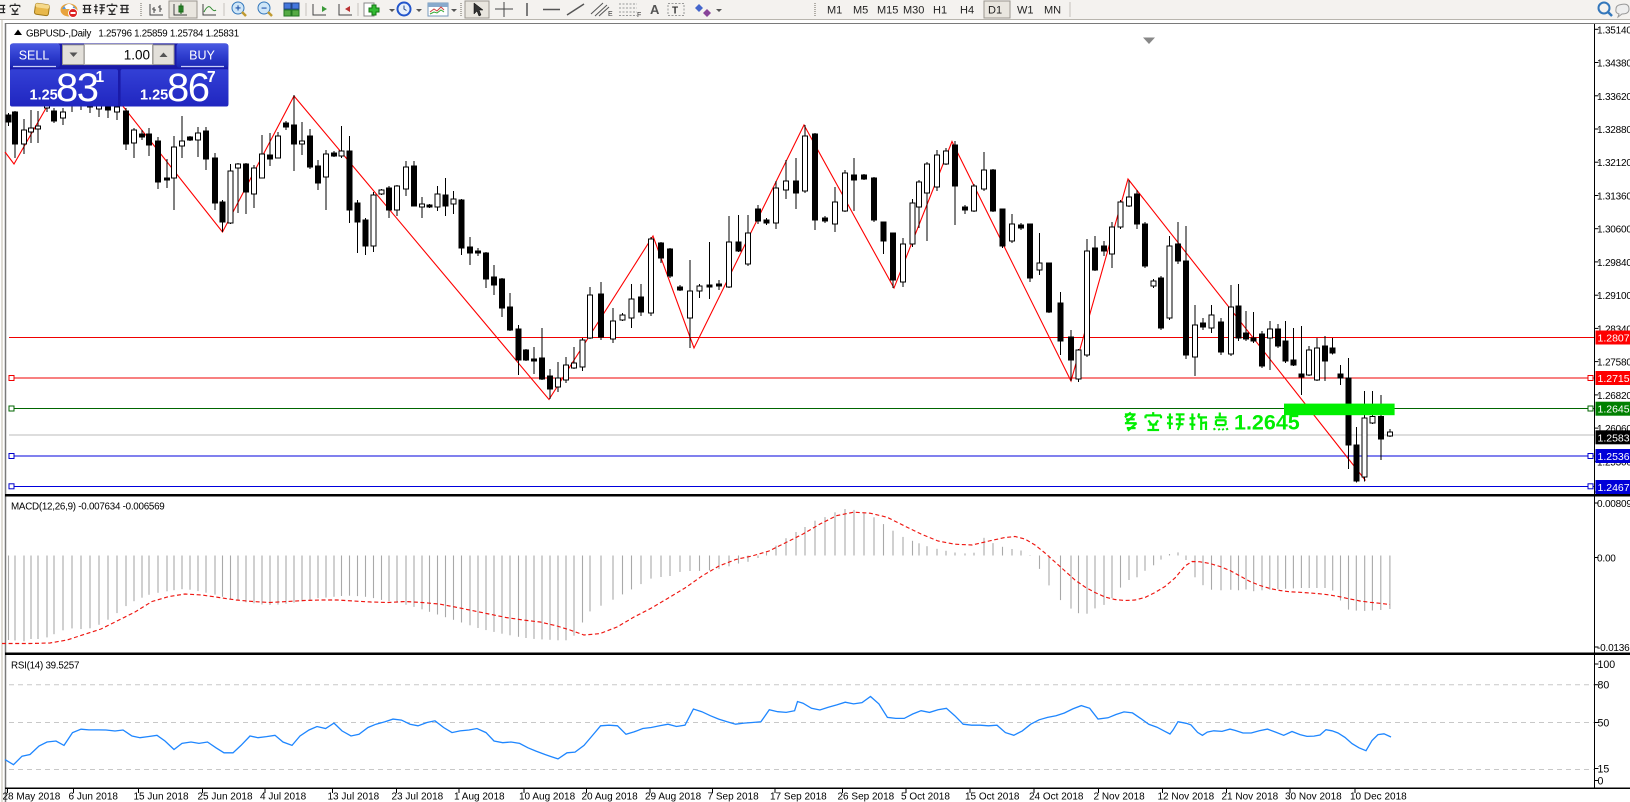  I want to click on svg-text: 1.33620, so click(1613, 97).